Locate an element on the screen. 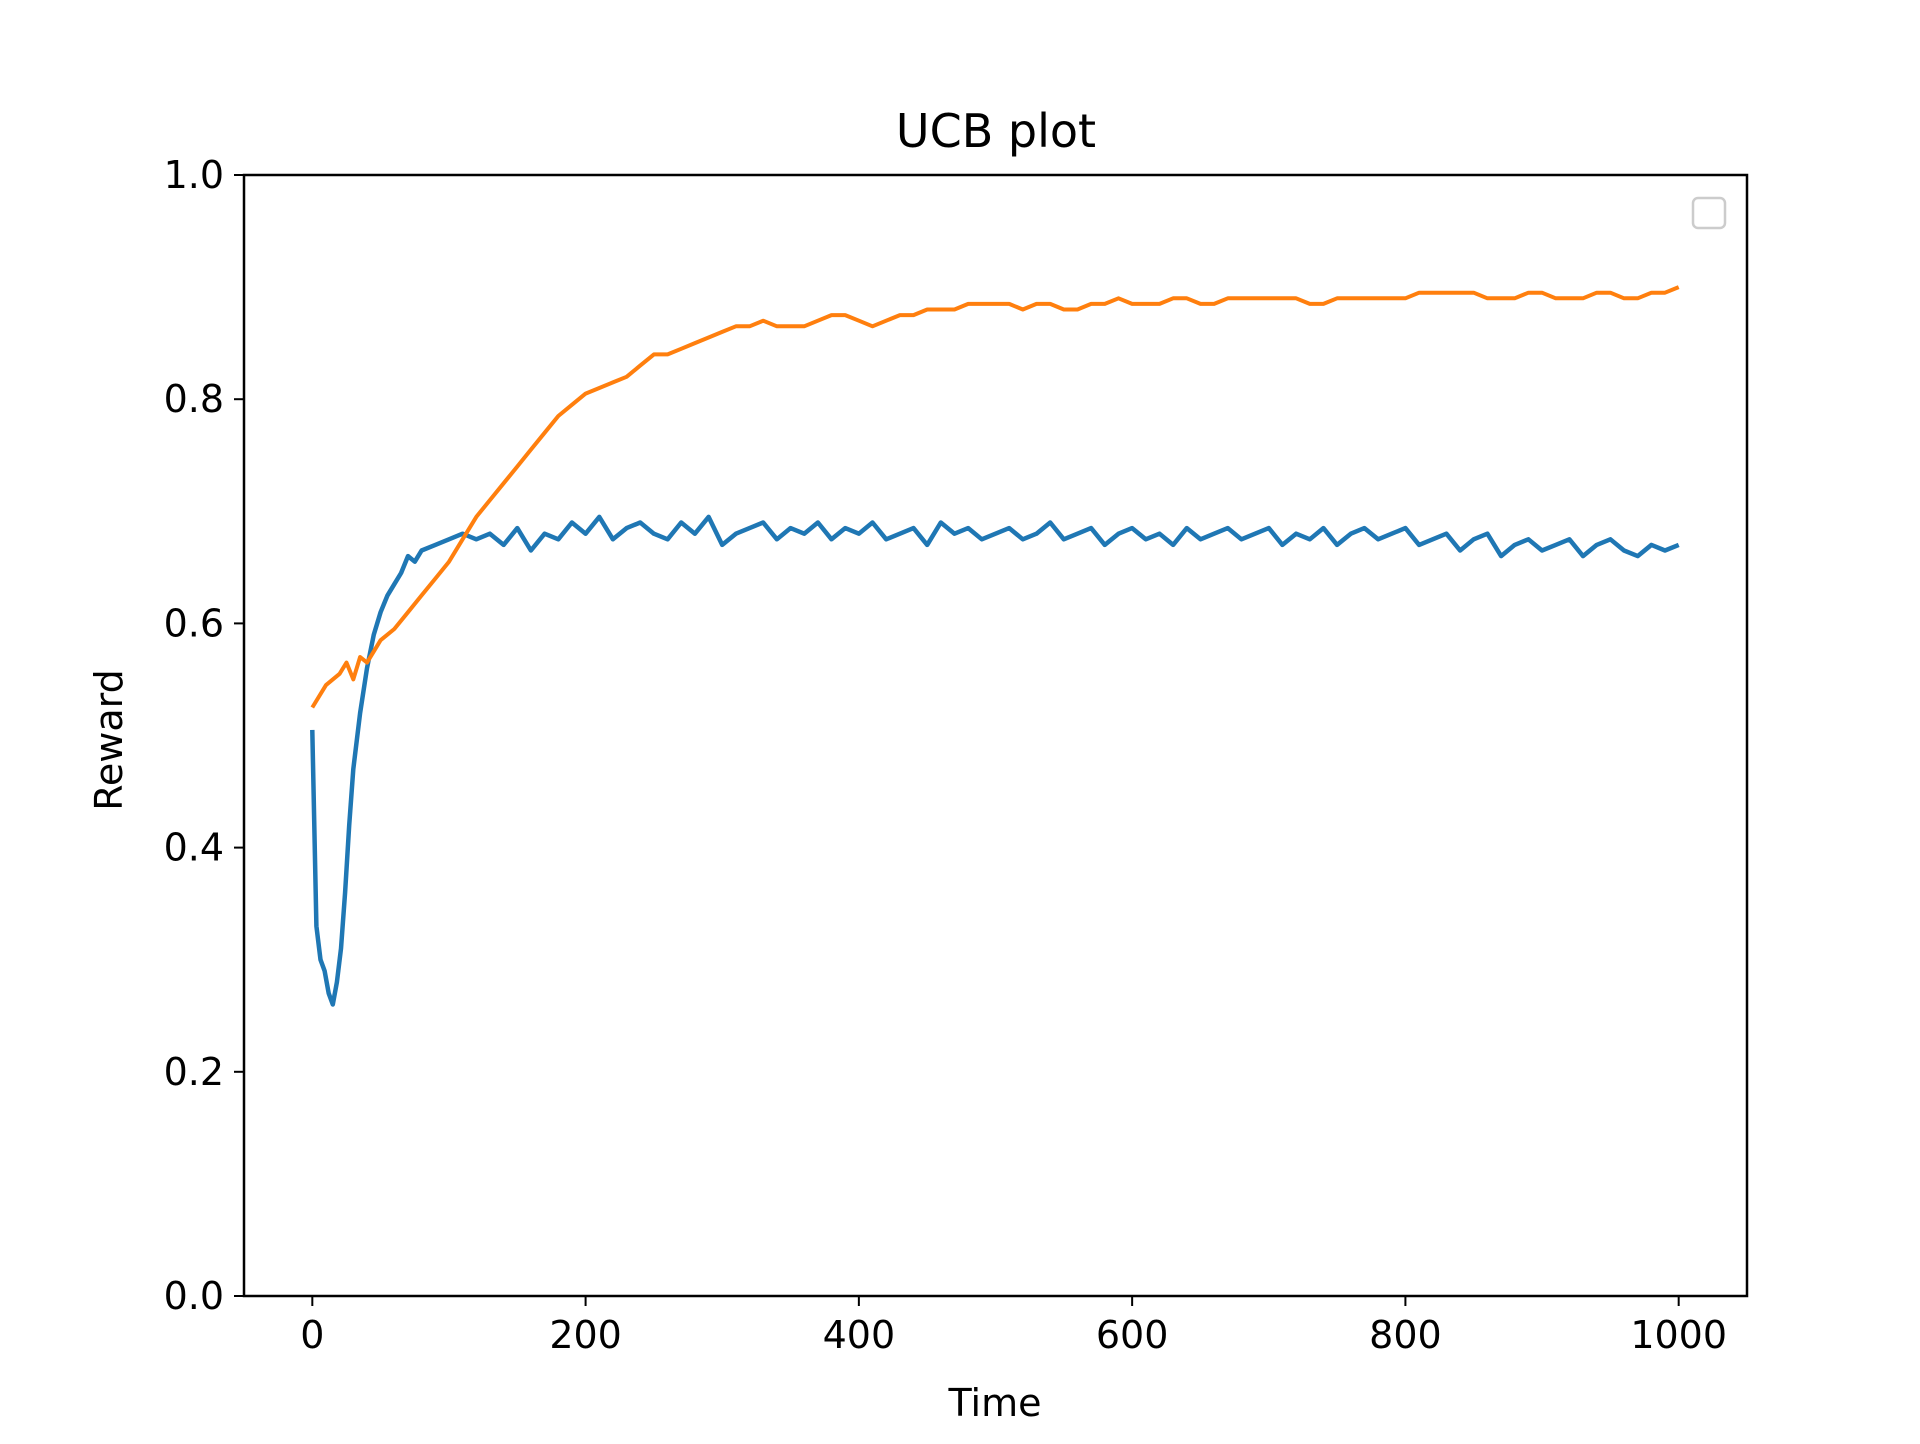 The width and height of the screenshot is (1920, 1444). y-tick-label: 0.4 is located at coordinates (194, 848).